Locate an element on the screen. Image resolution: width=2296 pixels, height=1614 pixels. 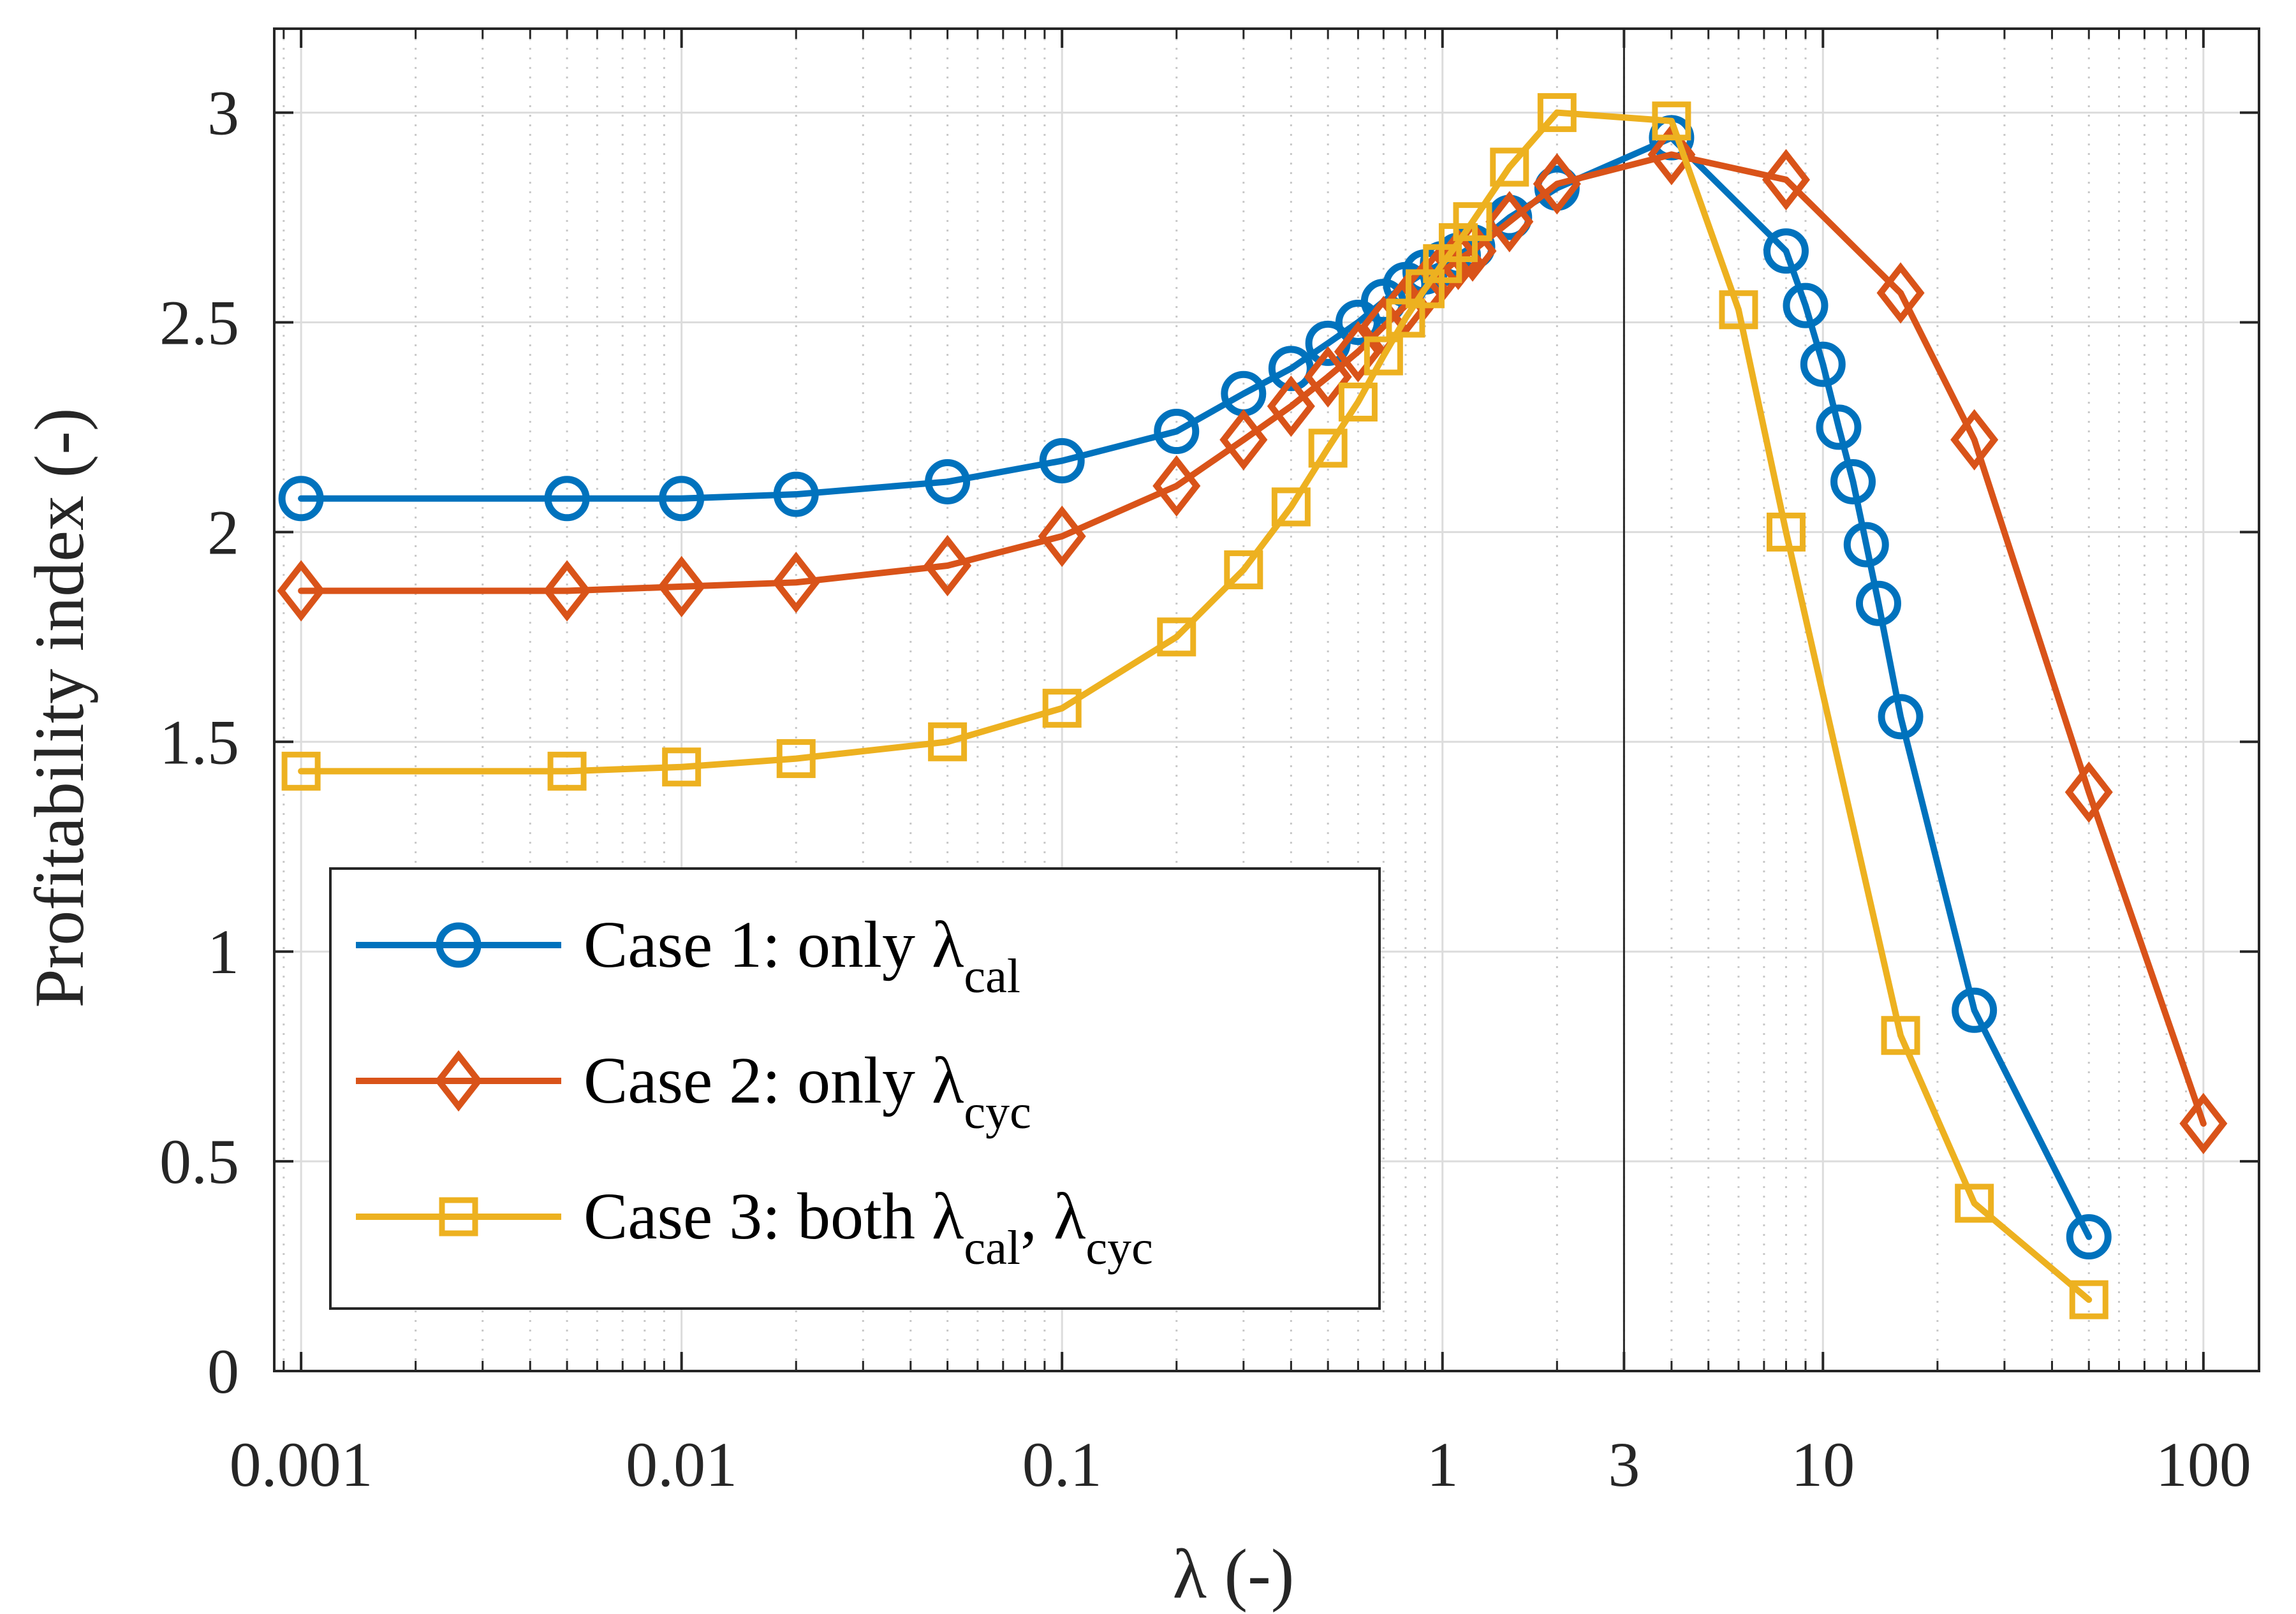
legend-label: Case 1: only λcal is located at coordinates (802, 955).